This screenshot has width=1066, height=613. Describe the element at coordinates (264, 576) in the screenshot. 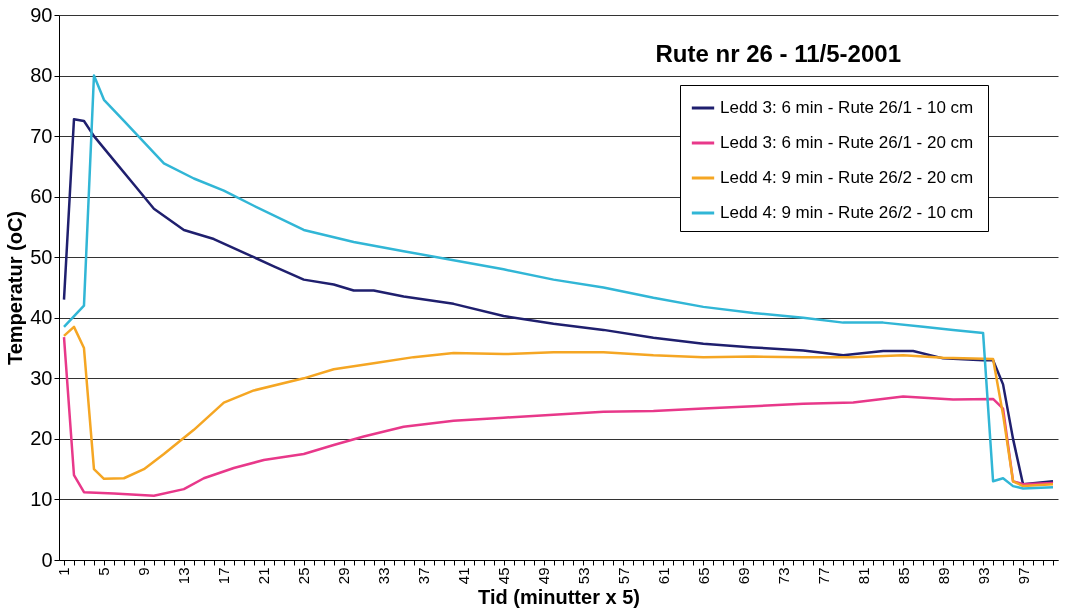

I see `x-tick-label: 21` at that location.